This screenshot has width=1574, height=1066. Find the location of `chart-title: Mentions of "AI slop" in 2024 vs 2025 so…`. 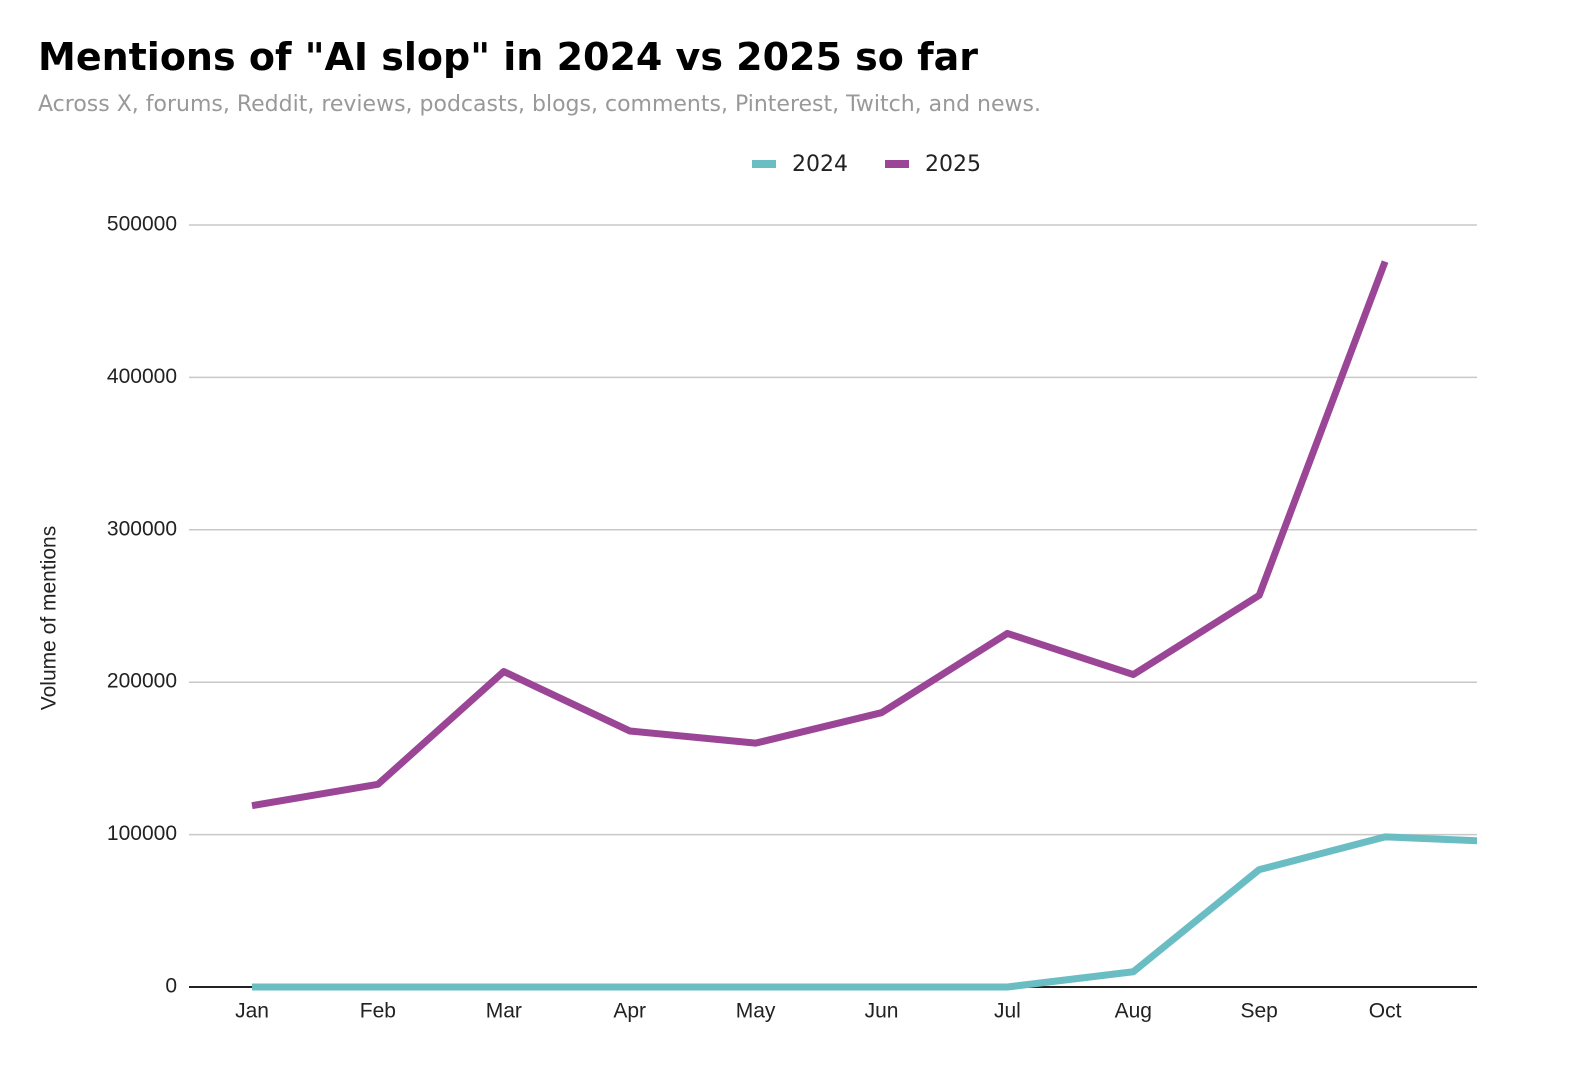

chart-title: Mentions of "AI slop" in 2024 vs 2025 so… is located at coordinates (508, 57).